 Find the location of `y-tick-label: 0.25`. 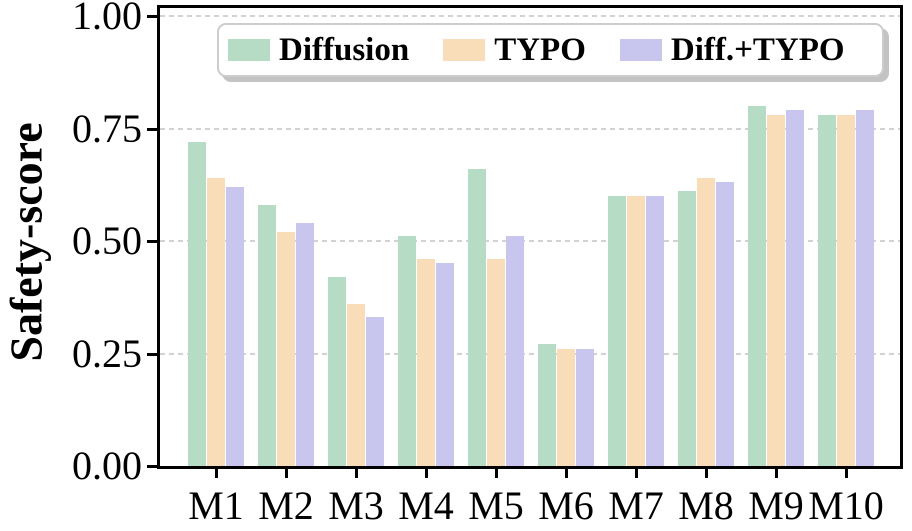

y-tick-label: 0.25 is located at coordinates (107, 353).